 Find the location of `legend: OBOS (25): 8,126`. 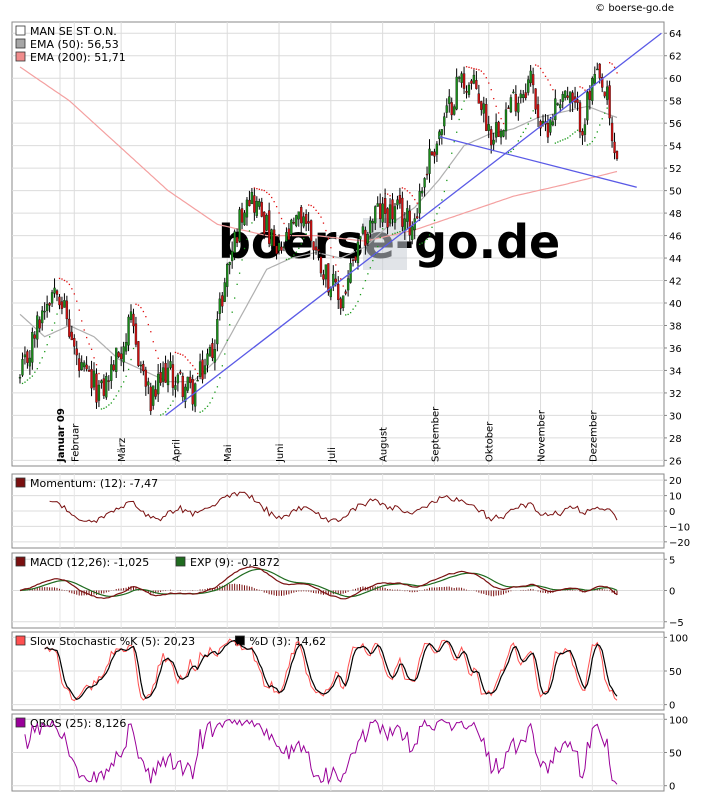

legend: OBOS (25): 8,126 is located at coordinates (70, 723).